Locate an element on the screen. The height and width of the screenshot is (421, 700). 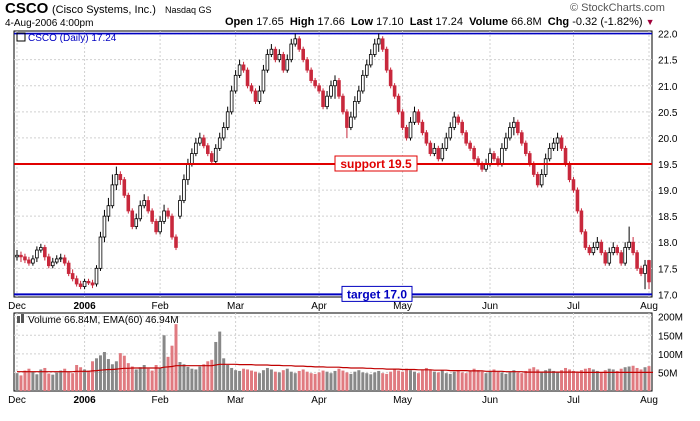
price-y-tick-label: 19.5 is located at coordinates (668, 165).